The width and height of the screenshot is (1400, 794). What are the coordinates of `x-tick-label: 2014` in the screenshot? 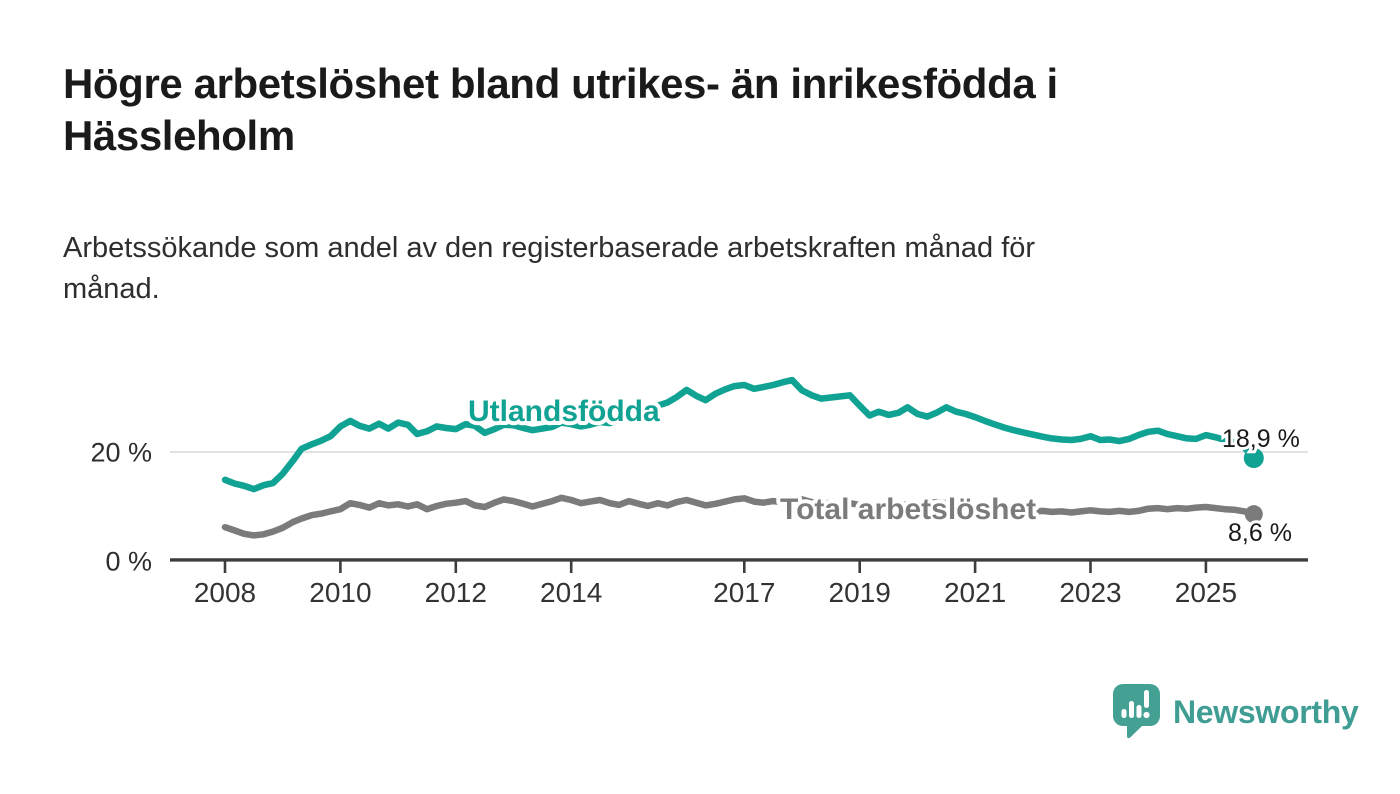 It's located at (571, 592).